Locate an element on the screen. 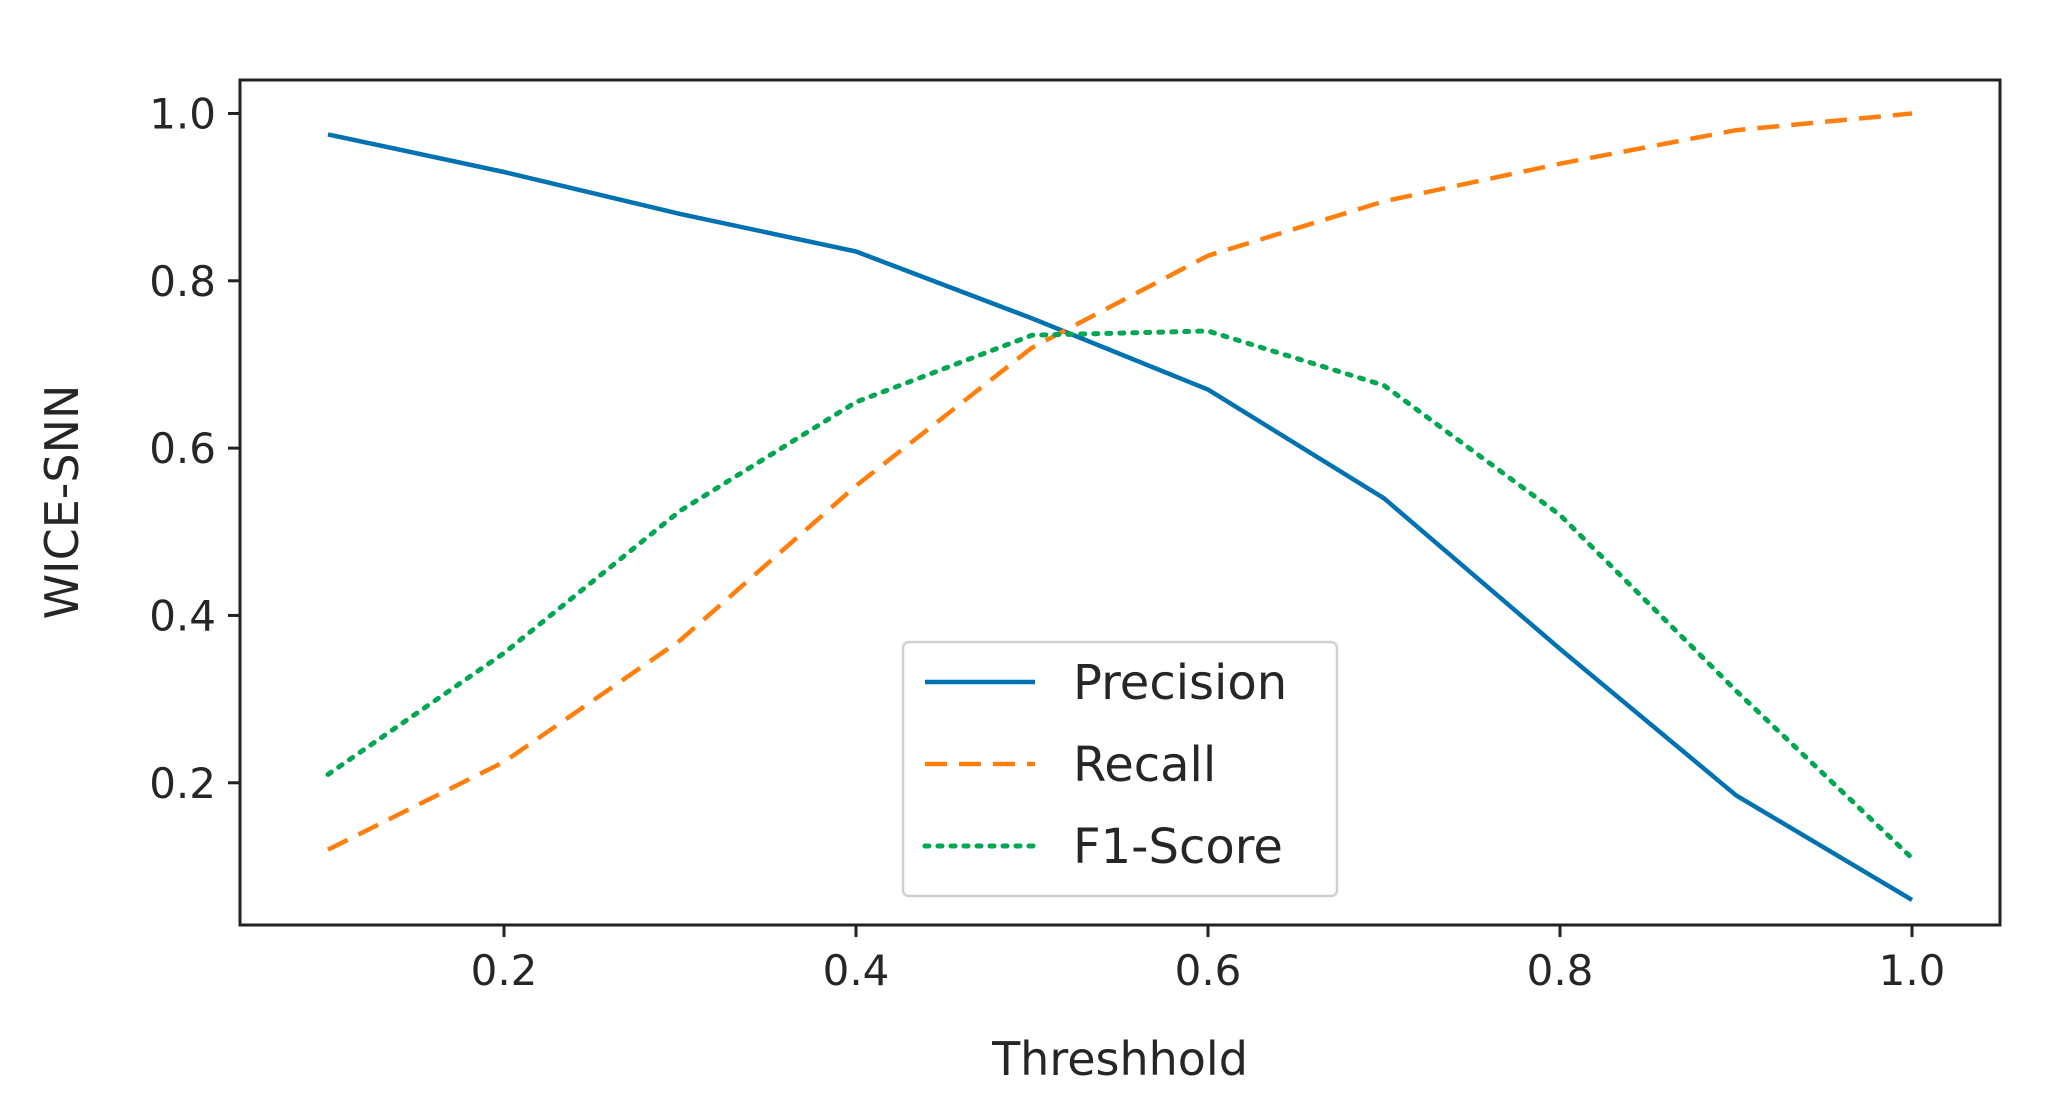 Image resolution: width=2048 pixels, height=1101 pixels. legend-label-precision: Precision is located at coordinates (1180, 683).